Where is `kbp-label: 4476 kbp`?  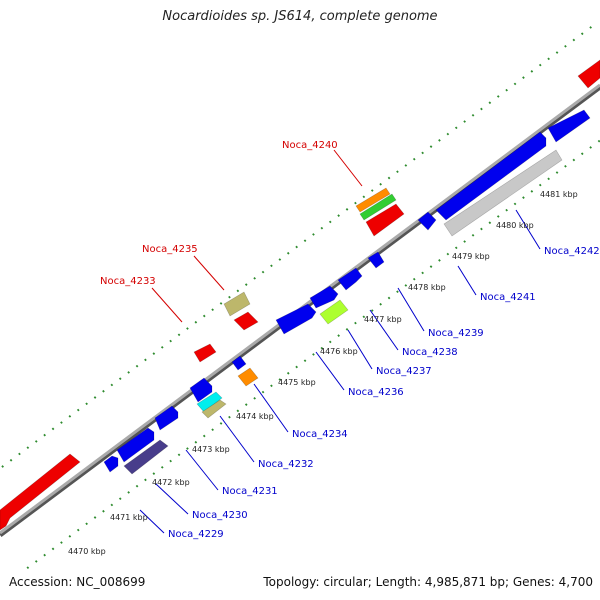 kbp-label: 4476 kbp is located at coordinates (339, 351).